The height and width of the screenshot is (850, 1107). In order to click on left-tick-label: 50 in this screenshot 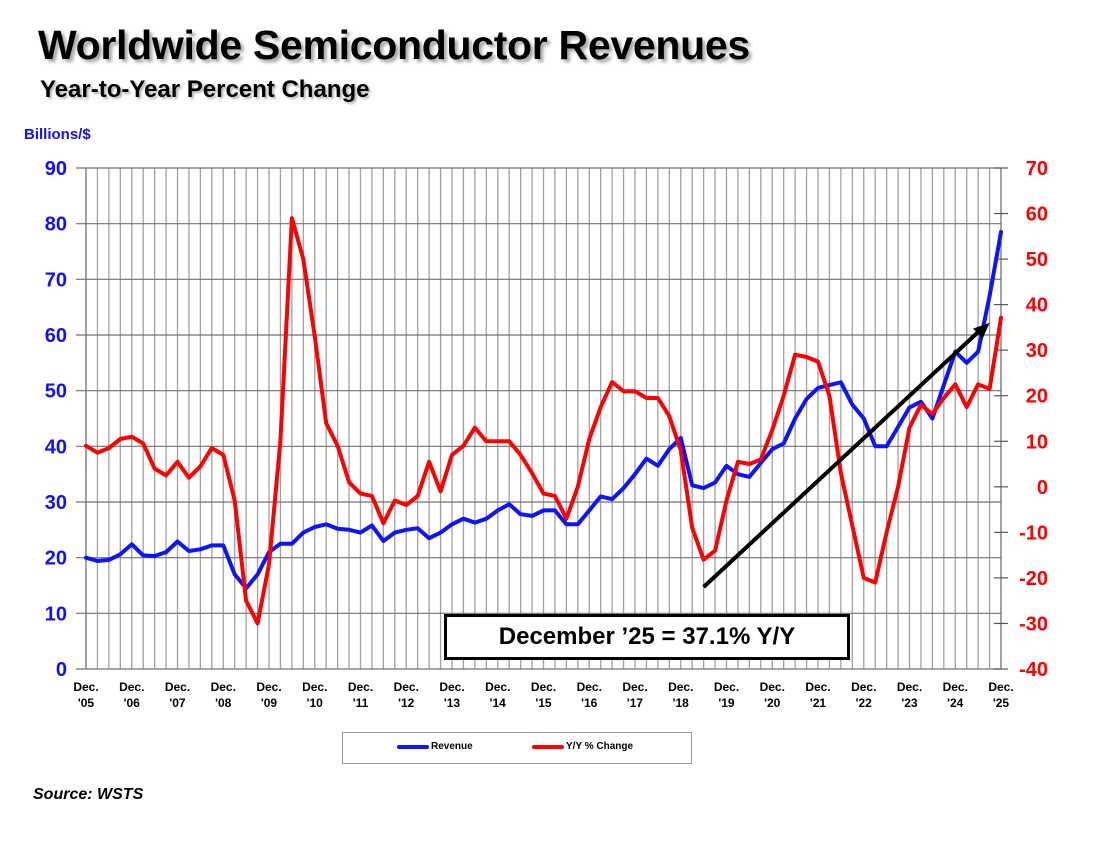, I will do `click(56, 392)`.